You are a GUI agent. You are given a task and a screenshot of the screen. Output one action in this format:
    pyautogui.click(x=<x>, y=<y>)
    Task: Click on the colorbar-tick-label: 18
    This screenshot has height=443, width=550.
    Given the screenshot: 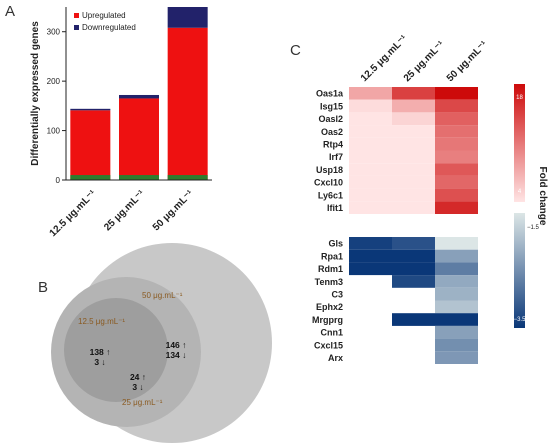 What is the action you would take?
    pyautogui.click(x=519, y=98)
    